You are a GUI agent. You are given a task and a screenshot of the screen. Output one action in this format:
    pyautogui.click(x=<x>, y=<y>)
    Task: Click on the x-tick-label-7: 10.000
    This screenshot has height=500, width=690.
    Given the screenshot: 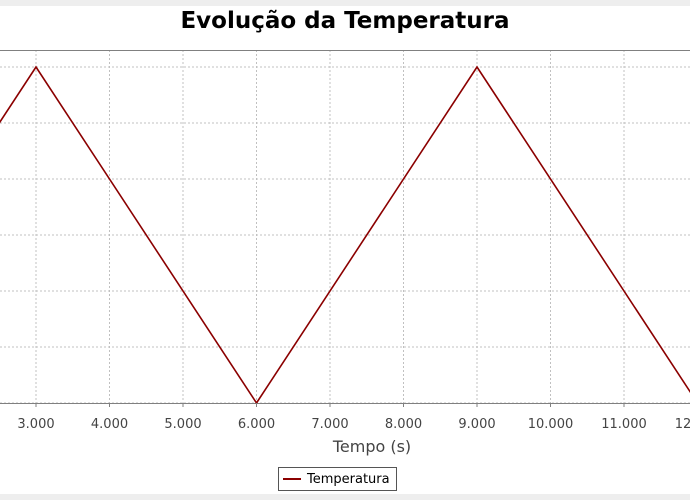 What is the action you would take?
    pyautogui.click(x=551, y=424)
    